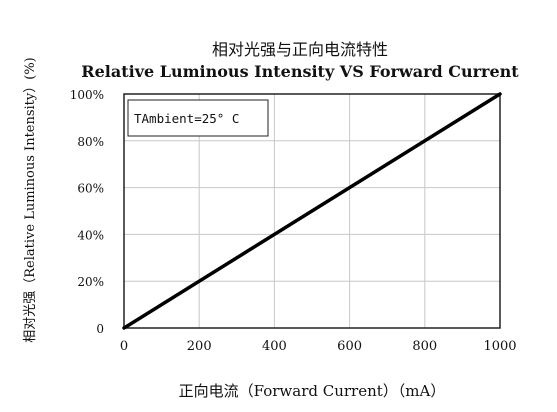  I want to click on x-tick-label: 600, so click(349, 346).